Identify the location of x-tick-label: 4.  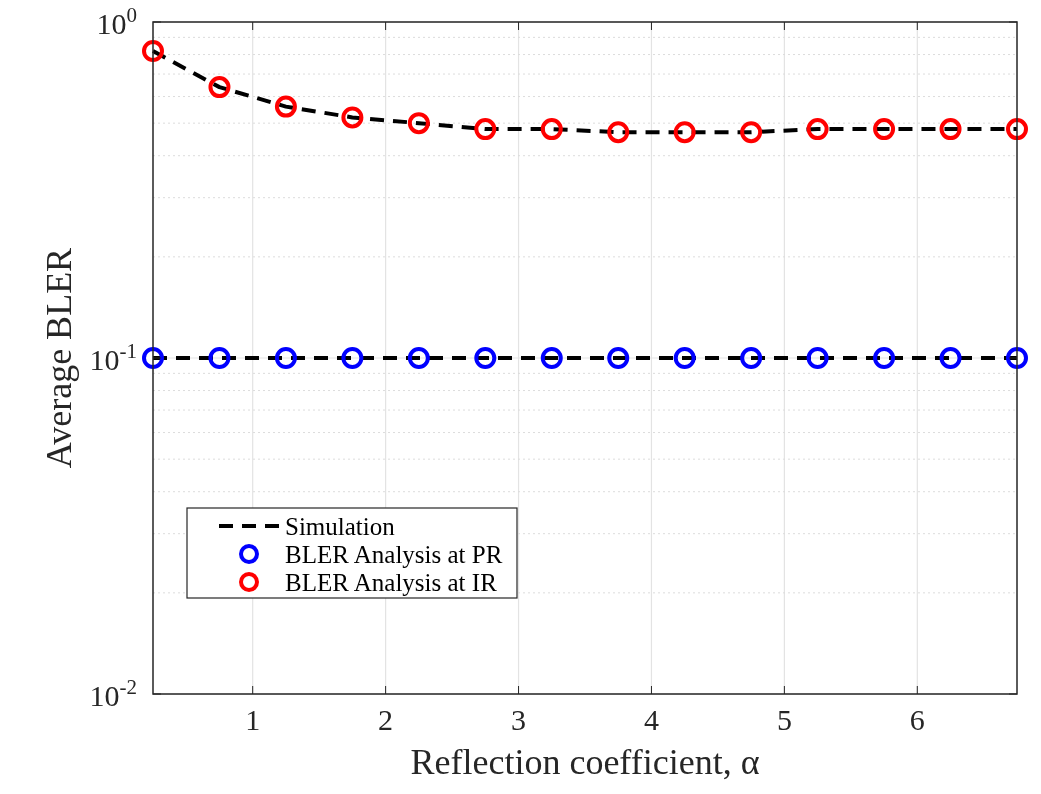
(651, 719).